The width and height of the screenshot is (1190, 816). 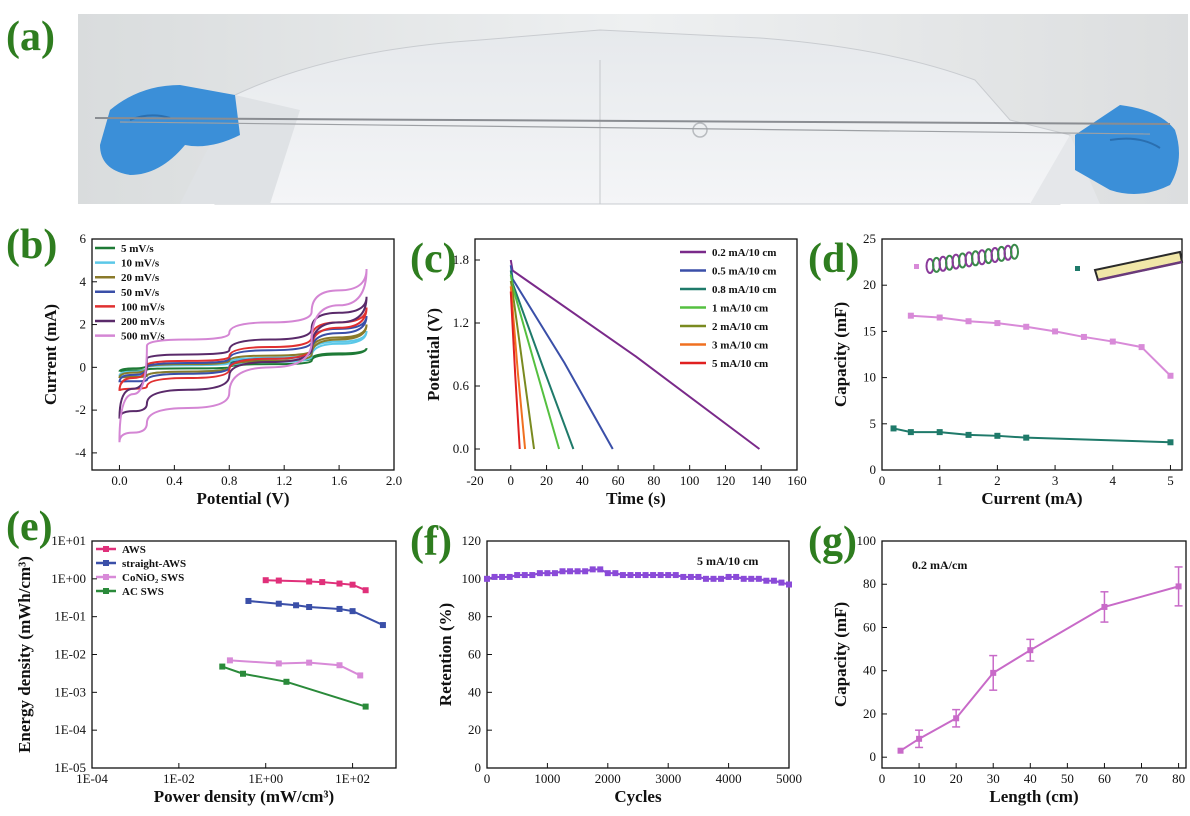 What do you see at coordinates (143, 307) in the screenshot?
I see `legend-label: 100 mV/s` at bounding box center [143, 307].